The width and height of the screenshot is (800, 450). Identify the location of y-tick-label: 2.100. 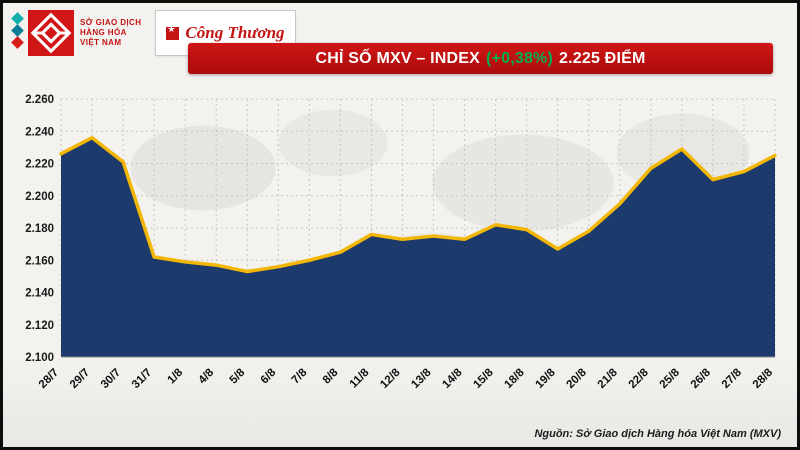
(39, 358).